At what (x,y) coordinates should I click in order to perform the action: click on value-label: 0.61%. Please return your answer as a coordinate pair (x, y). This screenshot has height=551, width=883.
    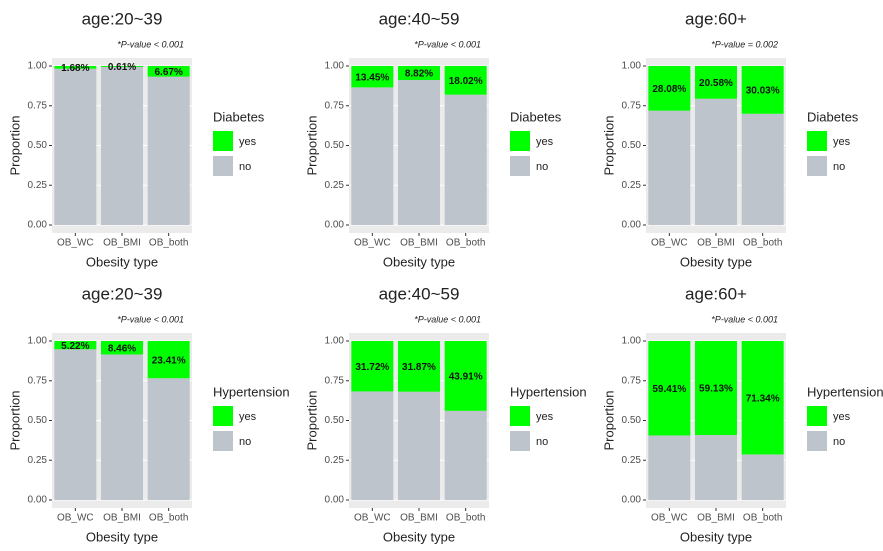
    Looking at the image, I should click on (122, 67).